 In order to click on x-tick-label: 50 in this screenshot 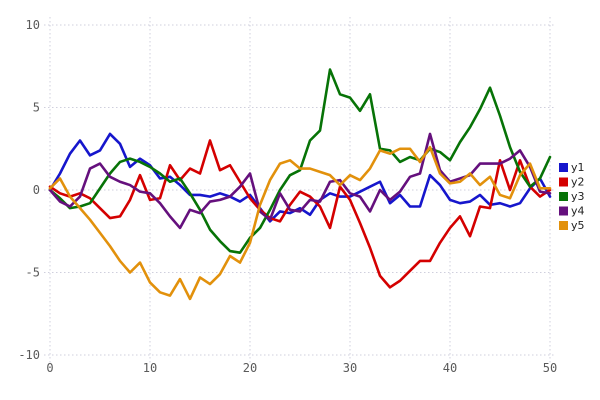, I will do `click(550, 368)`.